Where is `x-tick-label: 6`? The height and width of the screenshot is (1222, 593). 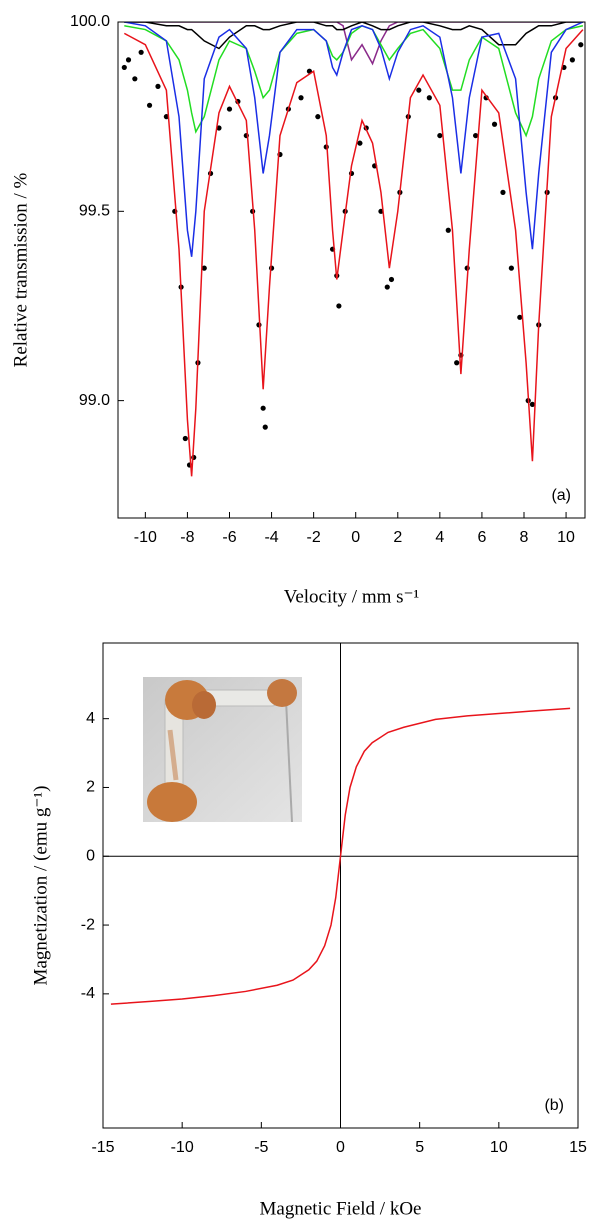
x-tick-label: 6 is located at coordinates (481, 537).